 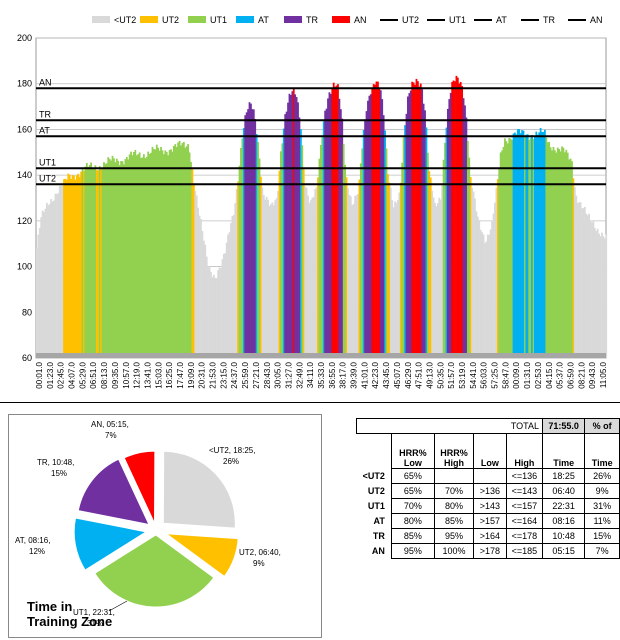 I want to click on legend-label: AT, so click(x=501, y=20).